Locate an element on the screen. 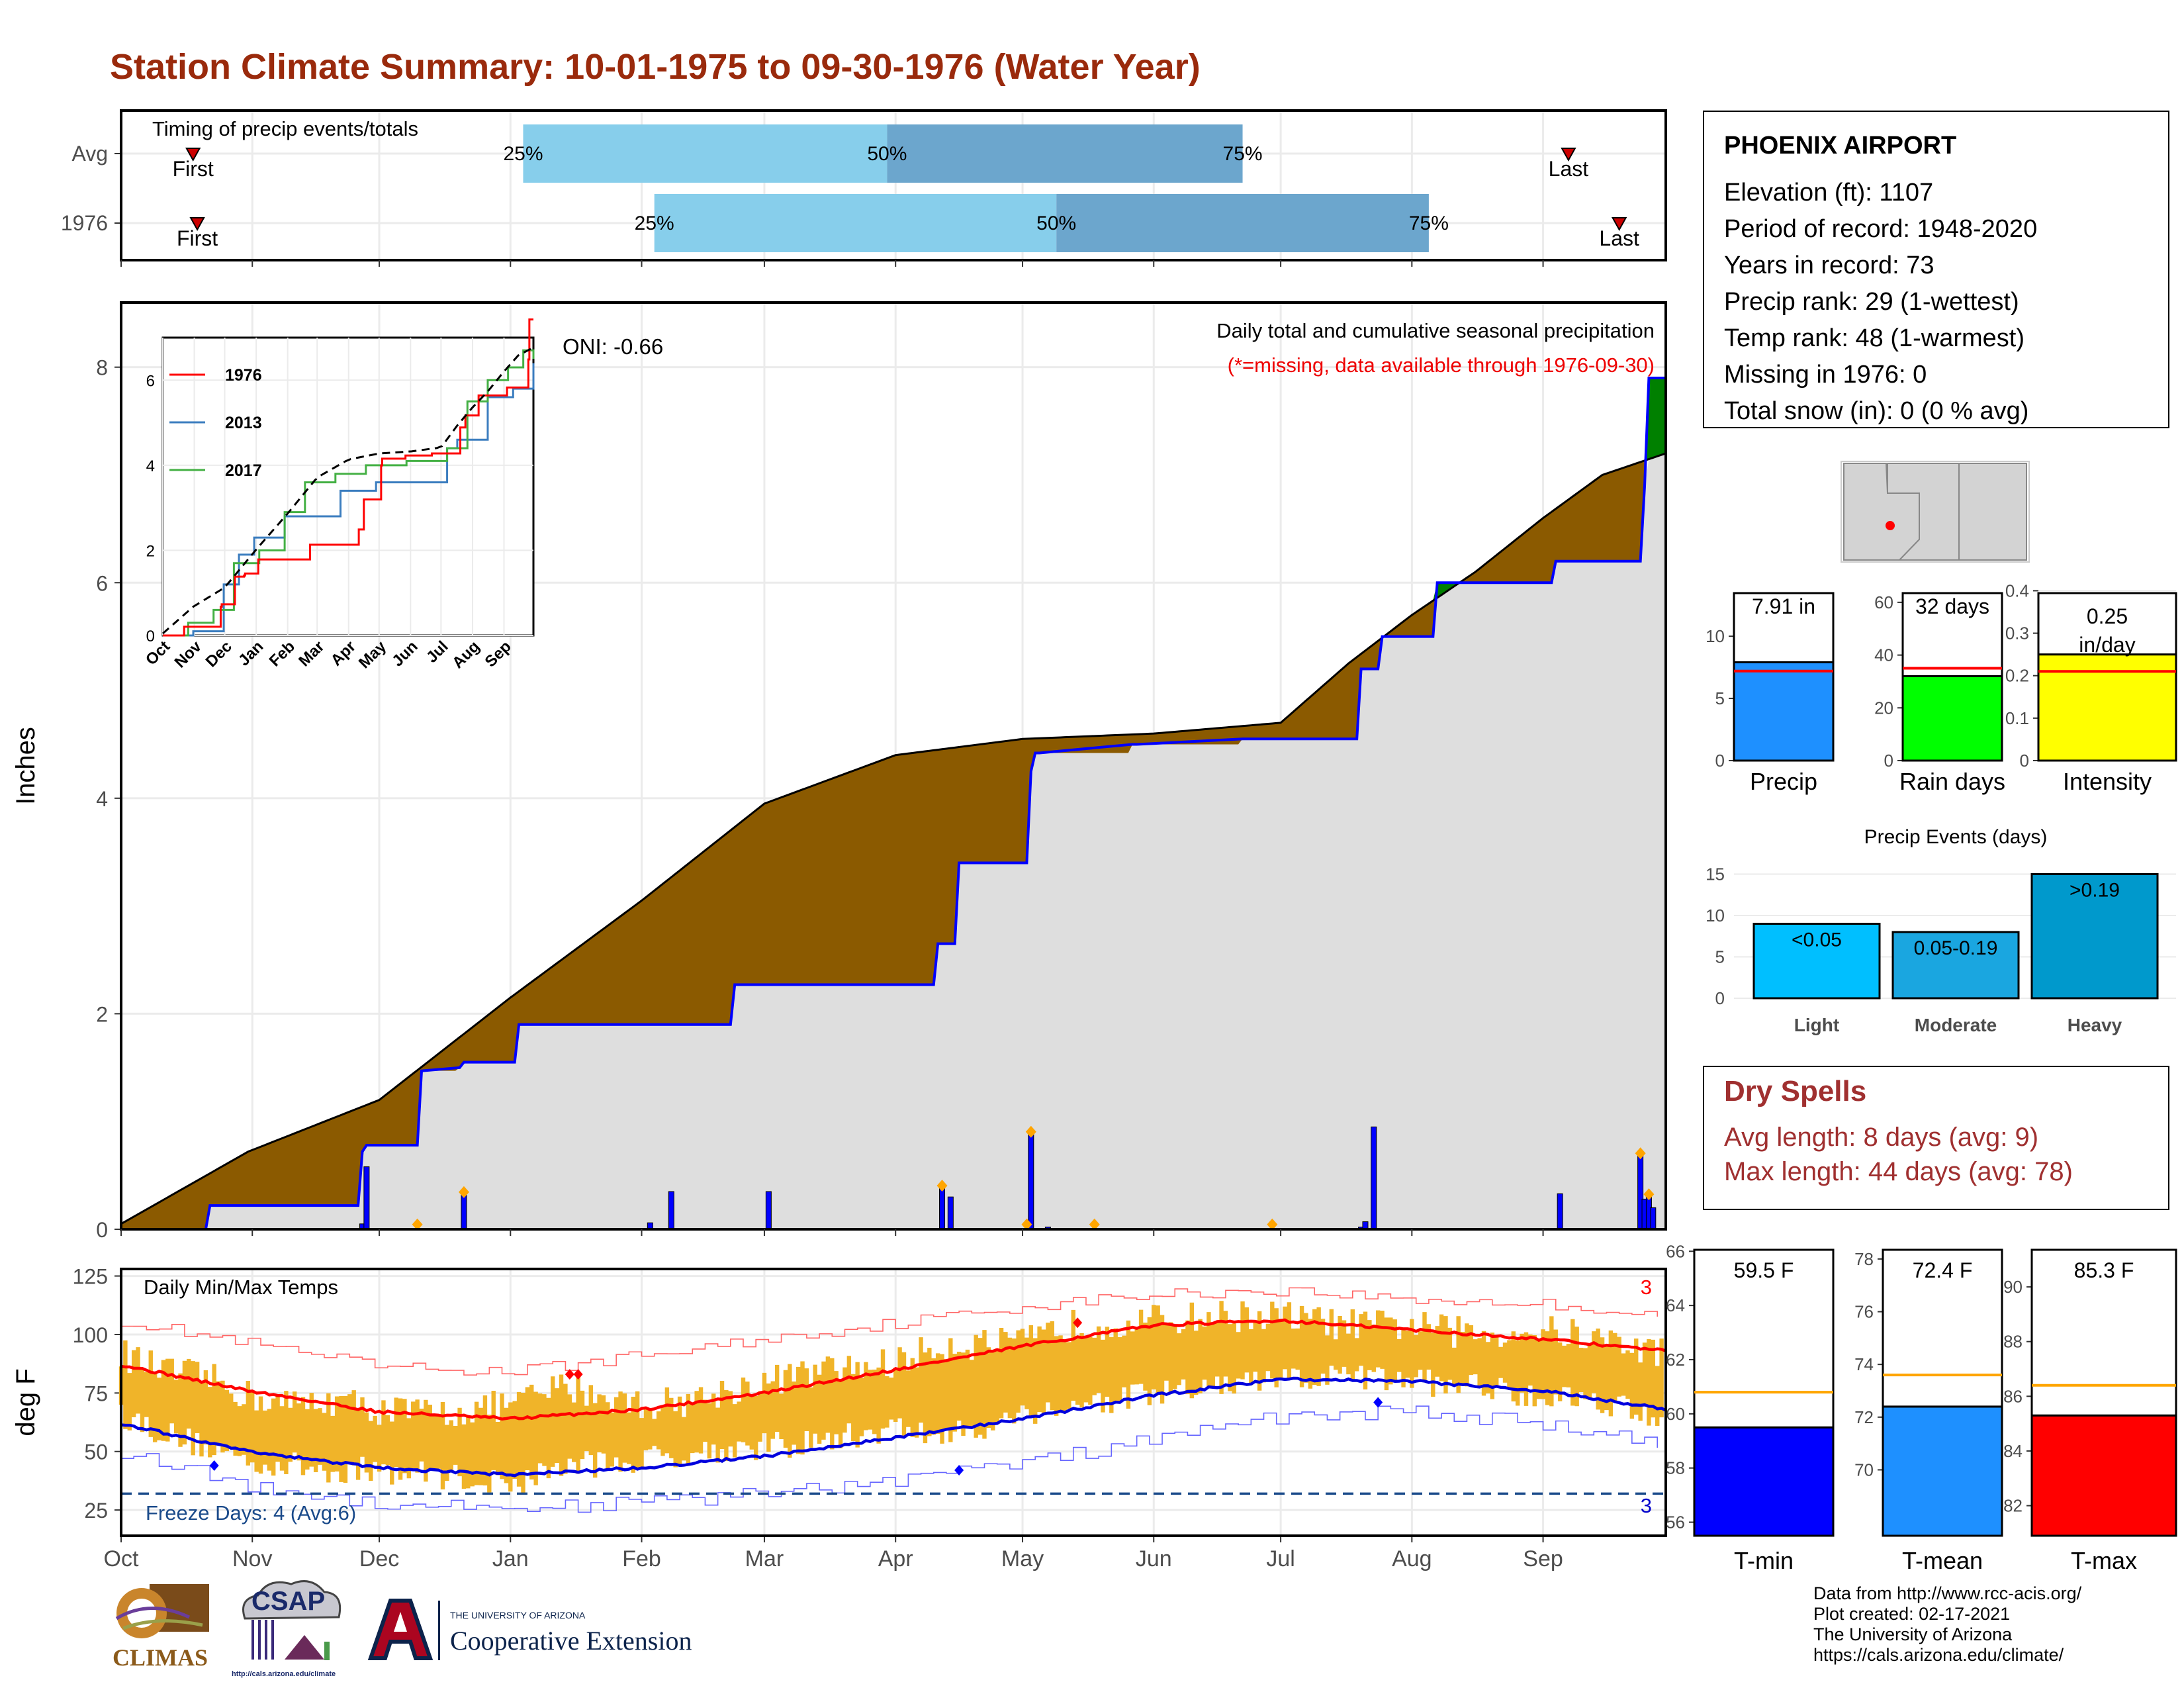 The image size is (2184, 1688). inset-legend-label: 1976 is located at coordinates (244, 375).